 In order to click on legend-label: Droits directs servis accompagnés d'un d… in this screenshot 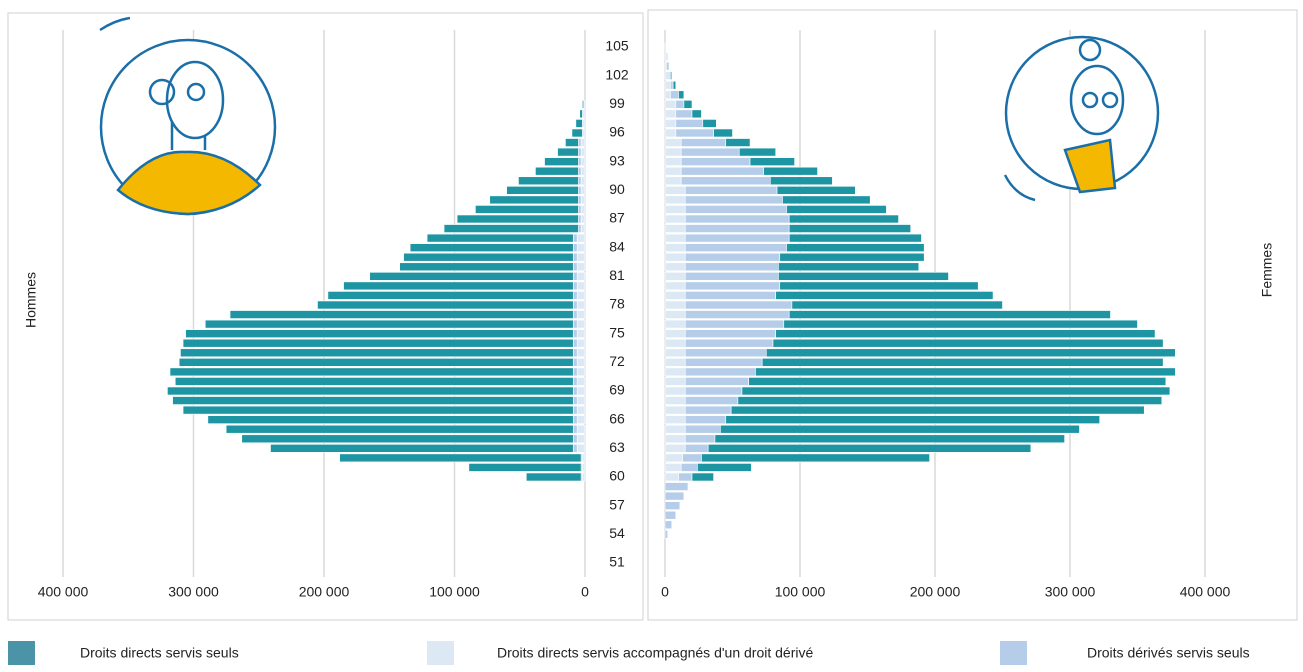, I will do `click(655, 653)`.